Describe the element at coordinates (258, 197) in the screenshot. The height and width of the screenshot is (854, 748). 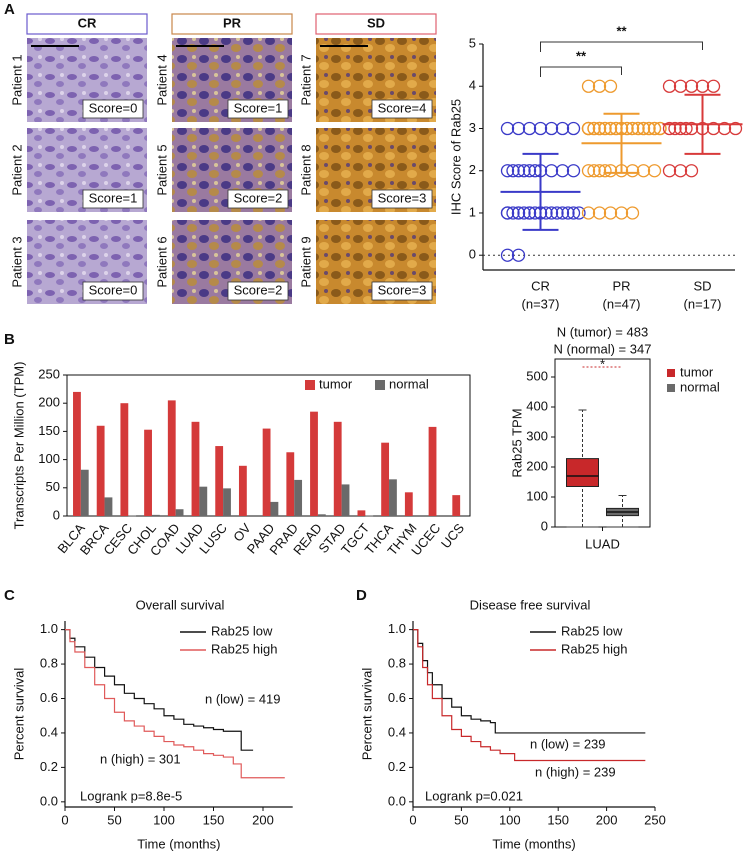
I see `score-label: Score=2` at that location.